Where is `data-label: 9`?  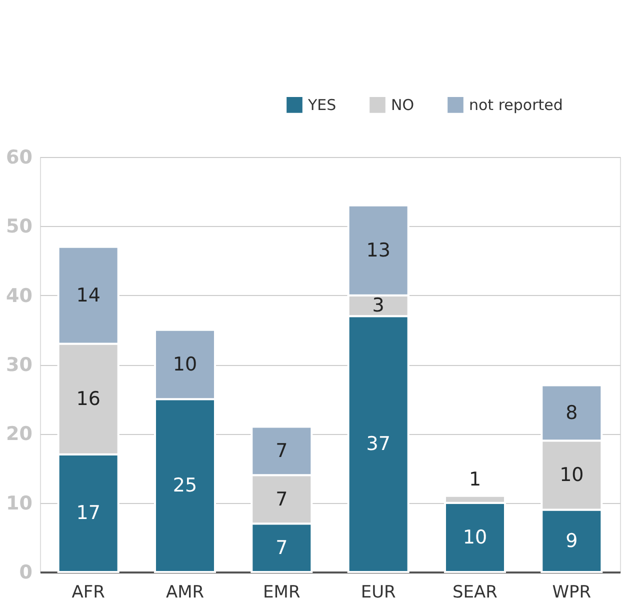 data-label: 9 is located at coordinates (572, 541).